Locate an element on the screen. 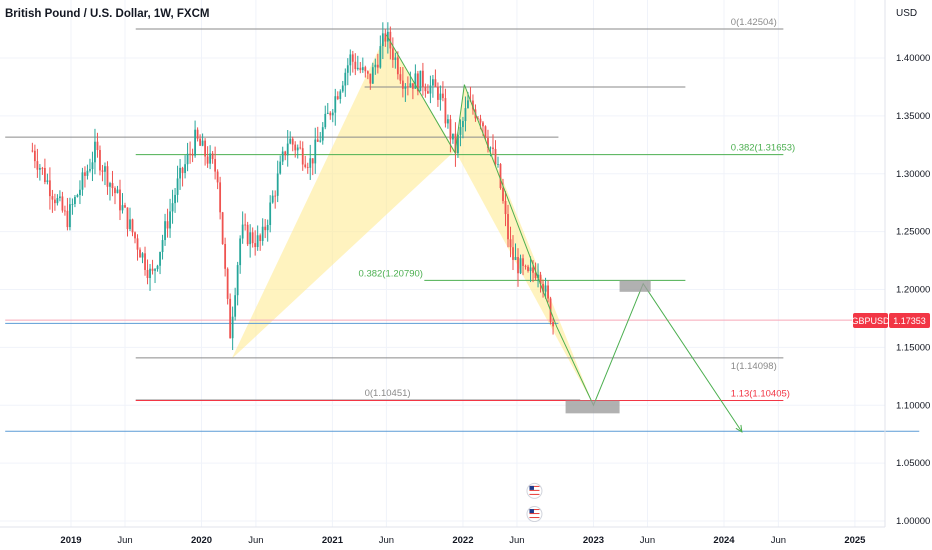 Image resolution: width=932 pixels, height=550 pixels. symbol-price-badge: GBPUSD 1.17353 is located at coordinates (890, 320).